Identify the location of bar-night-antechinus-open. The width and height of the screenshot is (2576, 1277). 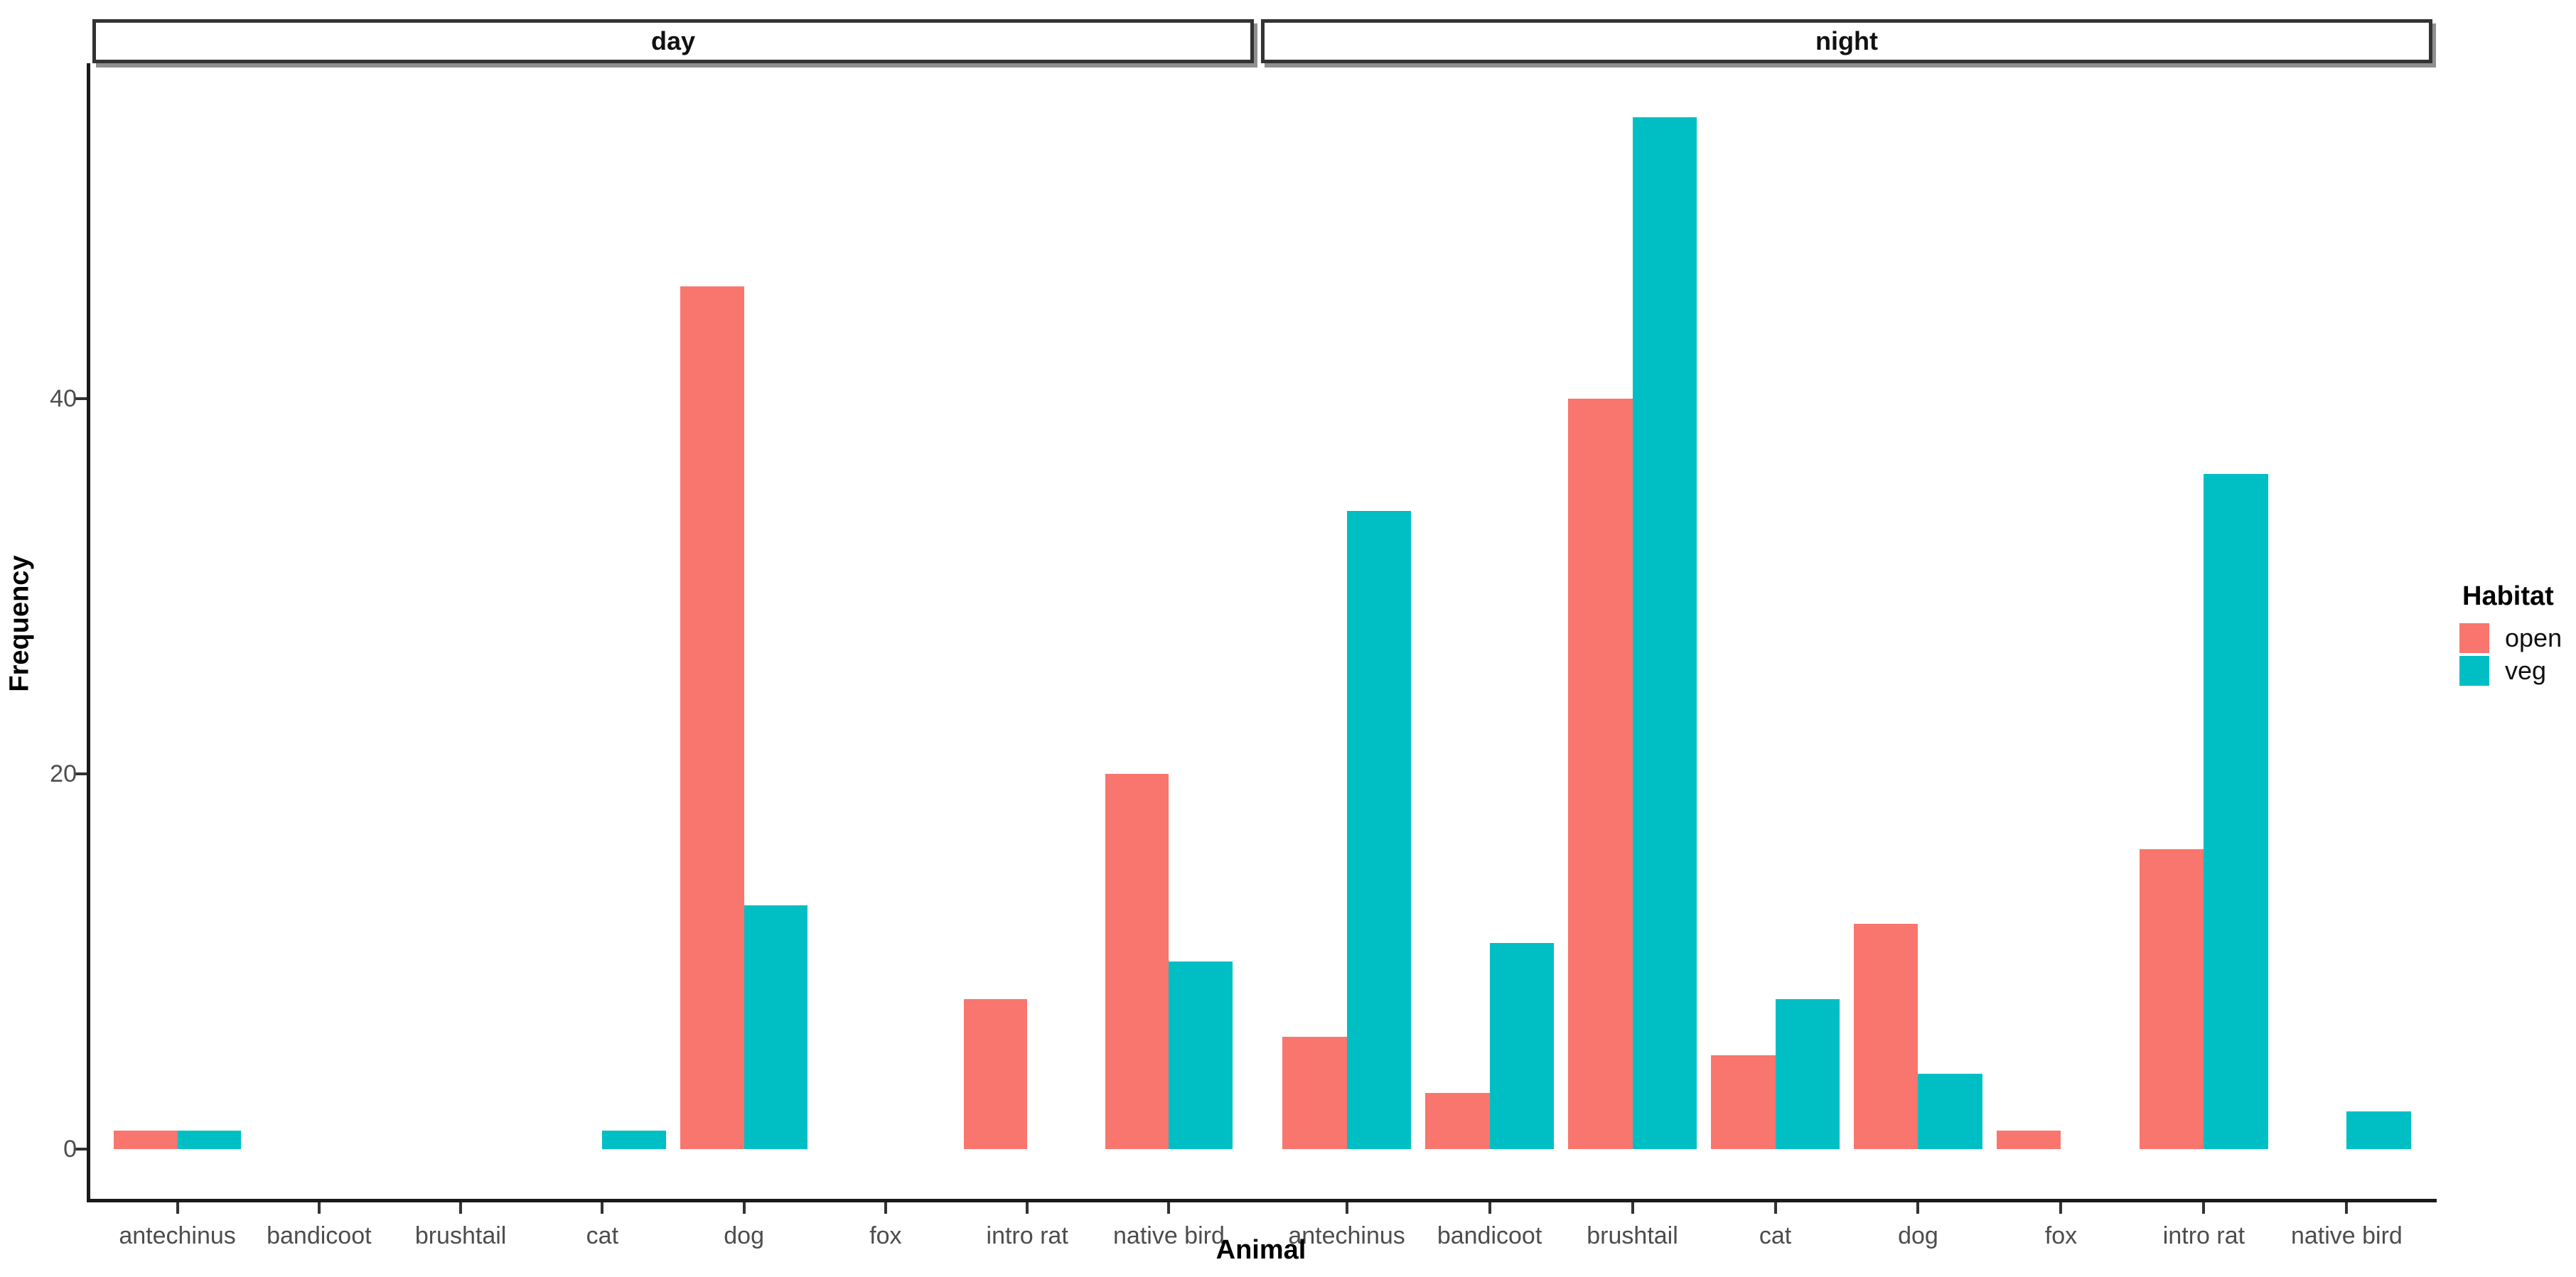
(1314, 1092).